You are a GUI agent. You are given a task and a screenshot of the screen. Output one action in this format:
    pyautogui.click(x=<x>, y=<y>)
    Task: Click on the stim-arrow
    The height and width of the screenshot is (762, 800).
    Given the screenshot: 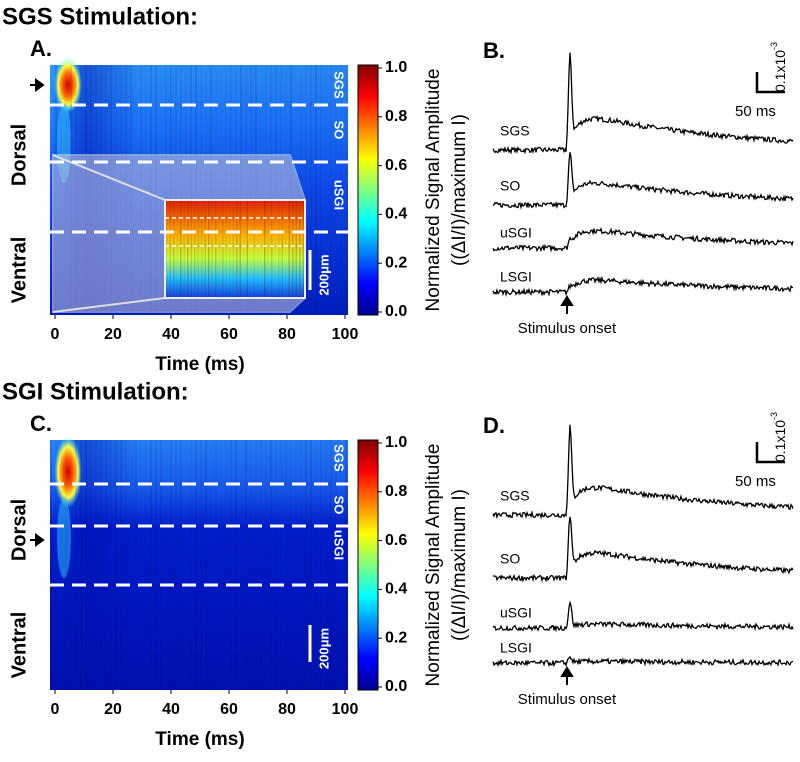 What is the action you would take?
    pyautogui.click(x=37, y=85)
    